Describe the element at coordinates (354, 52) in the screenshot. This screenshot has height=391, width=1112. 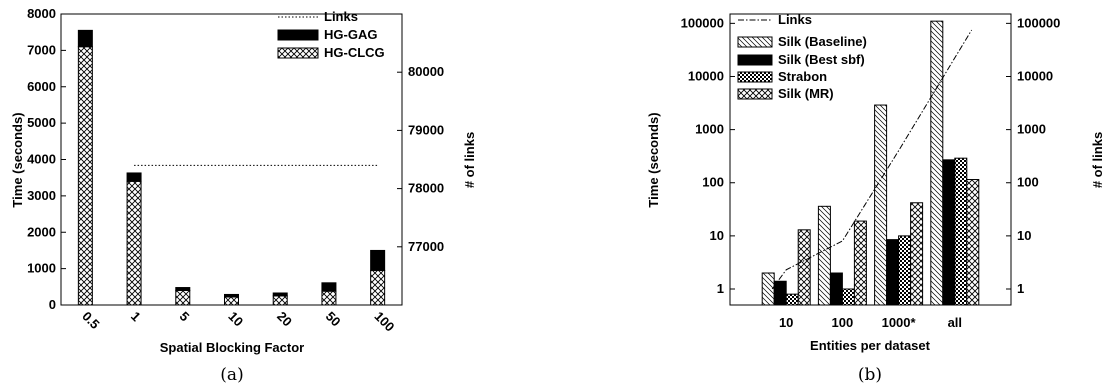
I see `legend-hg-clcg-label: HG-CLCG` at that location.